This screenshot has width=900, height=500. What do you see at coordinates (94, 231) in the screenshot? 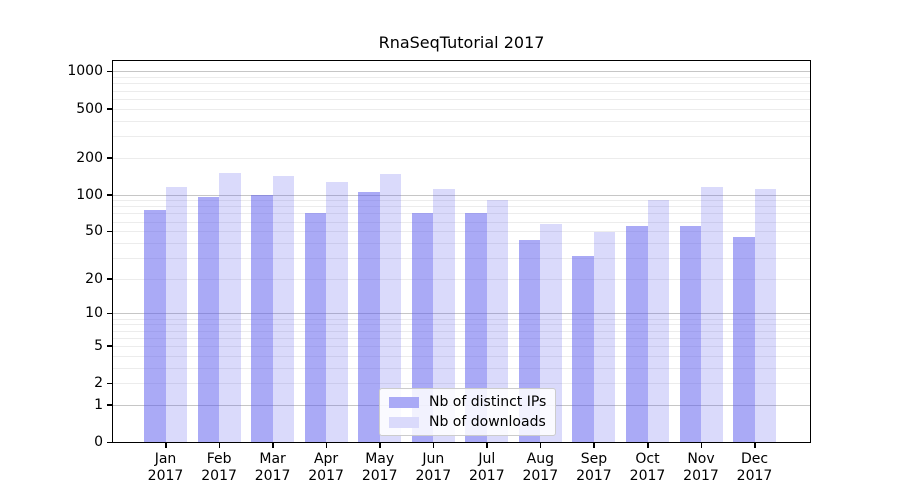
I see `y-tick-label: 50` at bounding box center [94, 231].